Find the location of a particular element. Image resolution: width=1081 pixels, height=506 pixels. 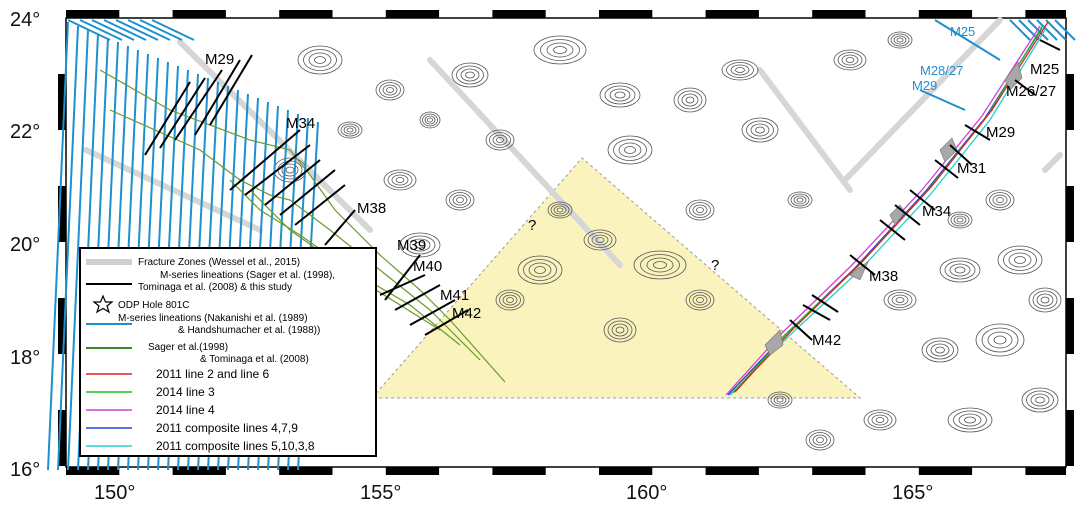

label-m25-blue: M25 is located at coordinates (962, 31).